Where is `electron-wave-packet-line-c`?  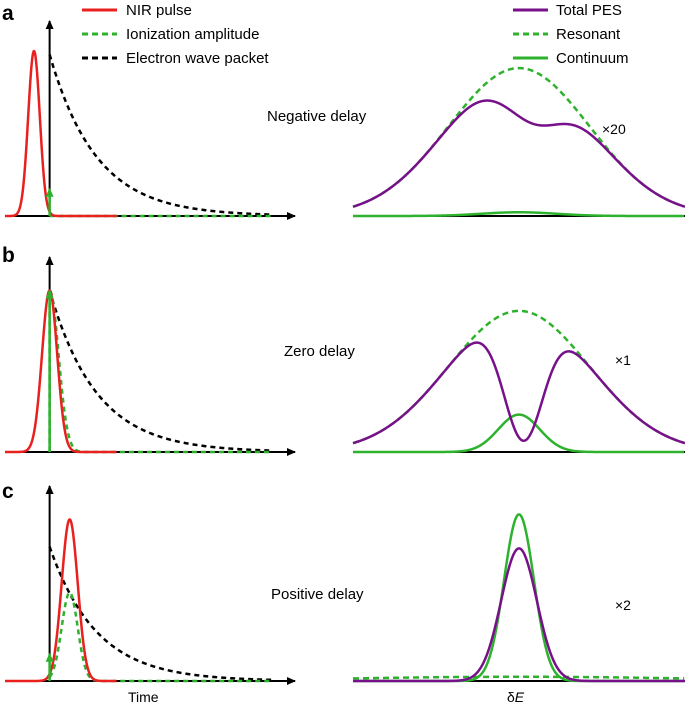
electron-wave-packet-line-c is located at coordinates (160, 614).